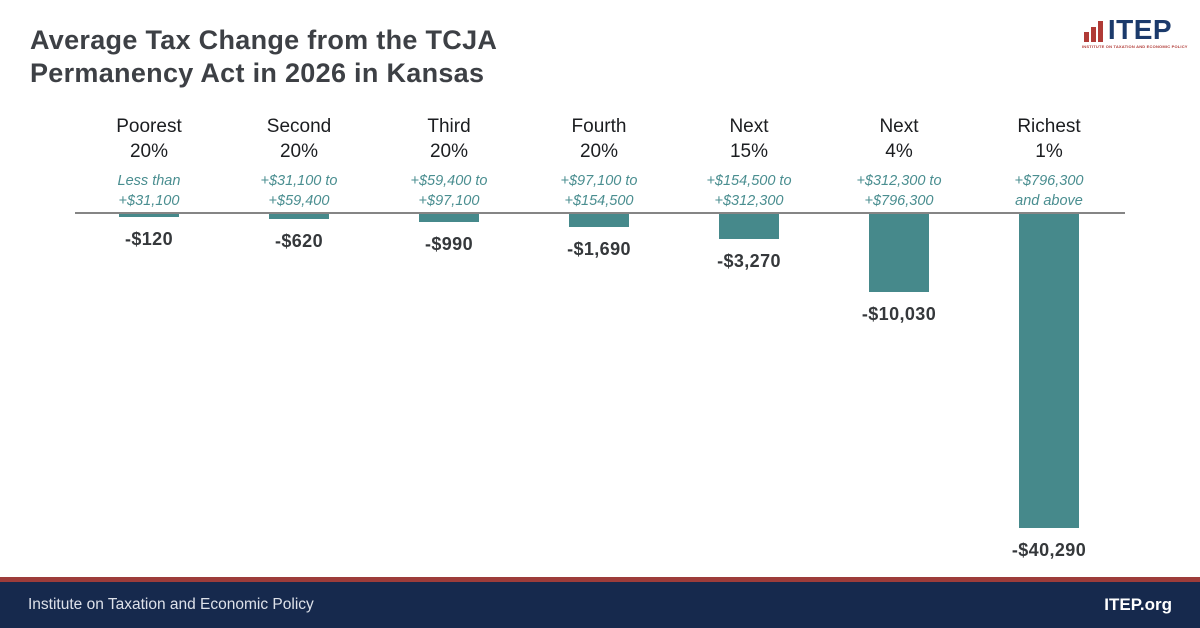  I want to click on bar-value-label: -$990, so click(449, 244).